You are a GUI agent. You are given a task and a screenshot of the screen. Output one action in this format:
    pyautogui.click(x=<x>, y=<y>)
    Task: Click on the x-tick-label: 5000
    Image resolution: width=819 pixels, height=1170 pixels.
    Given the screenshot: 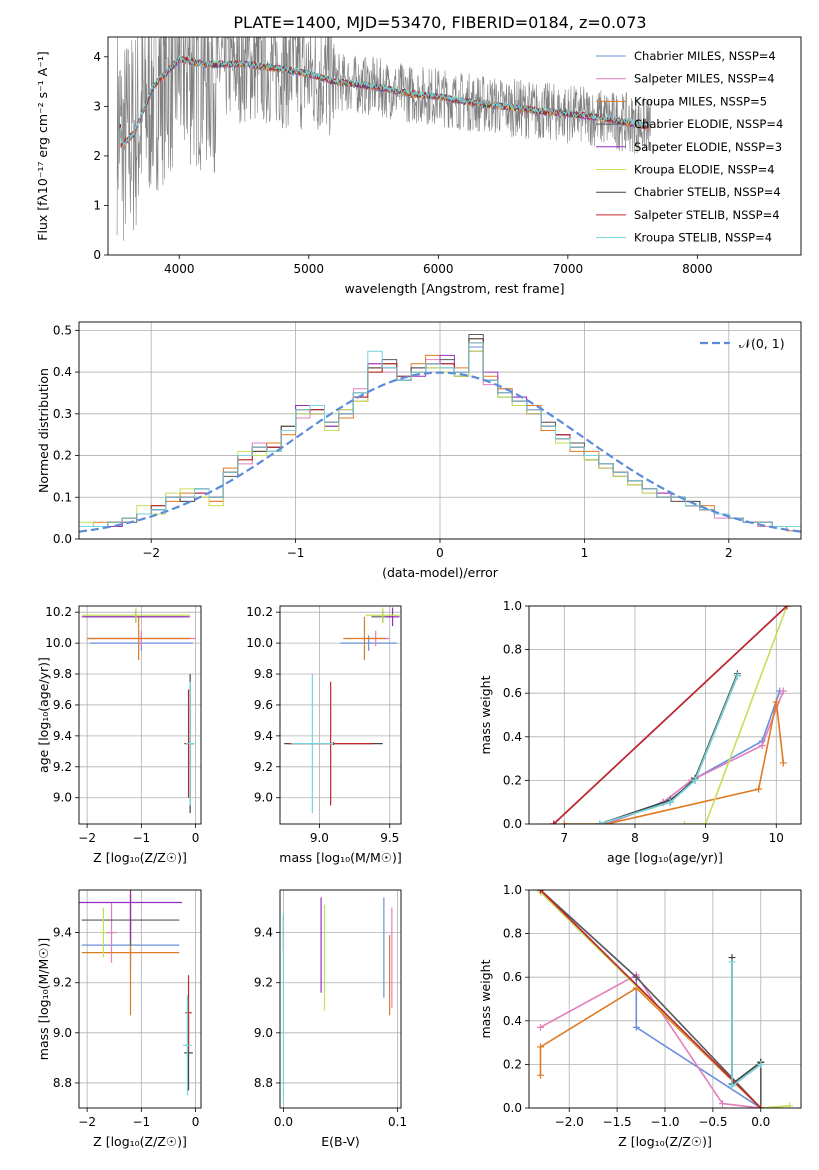 What is the action you would take?
    pyautogui.click(x=309, y=269)
    